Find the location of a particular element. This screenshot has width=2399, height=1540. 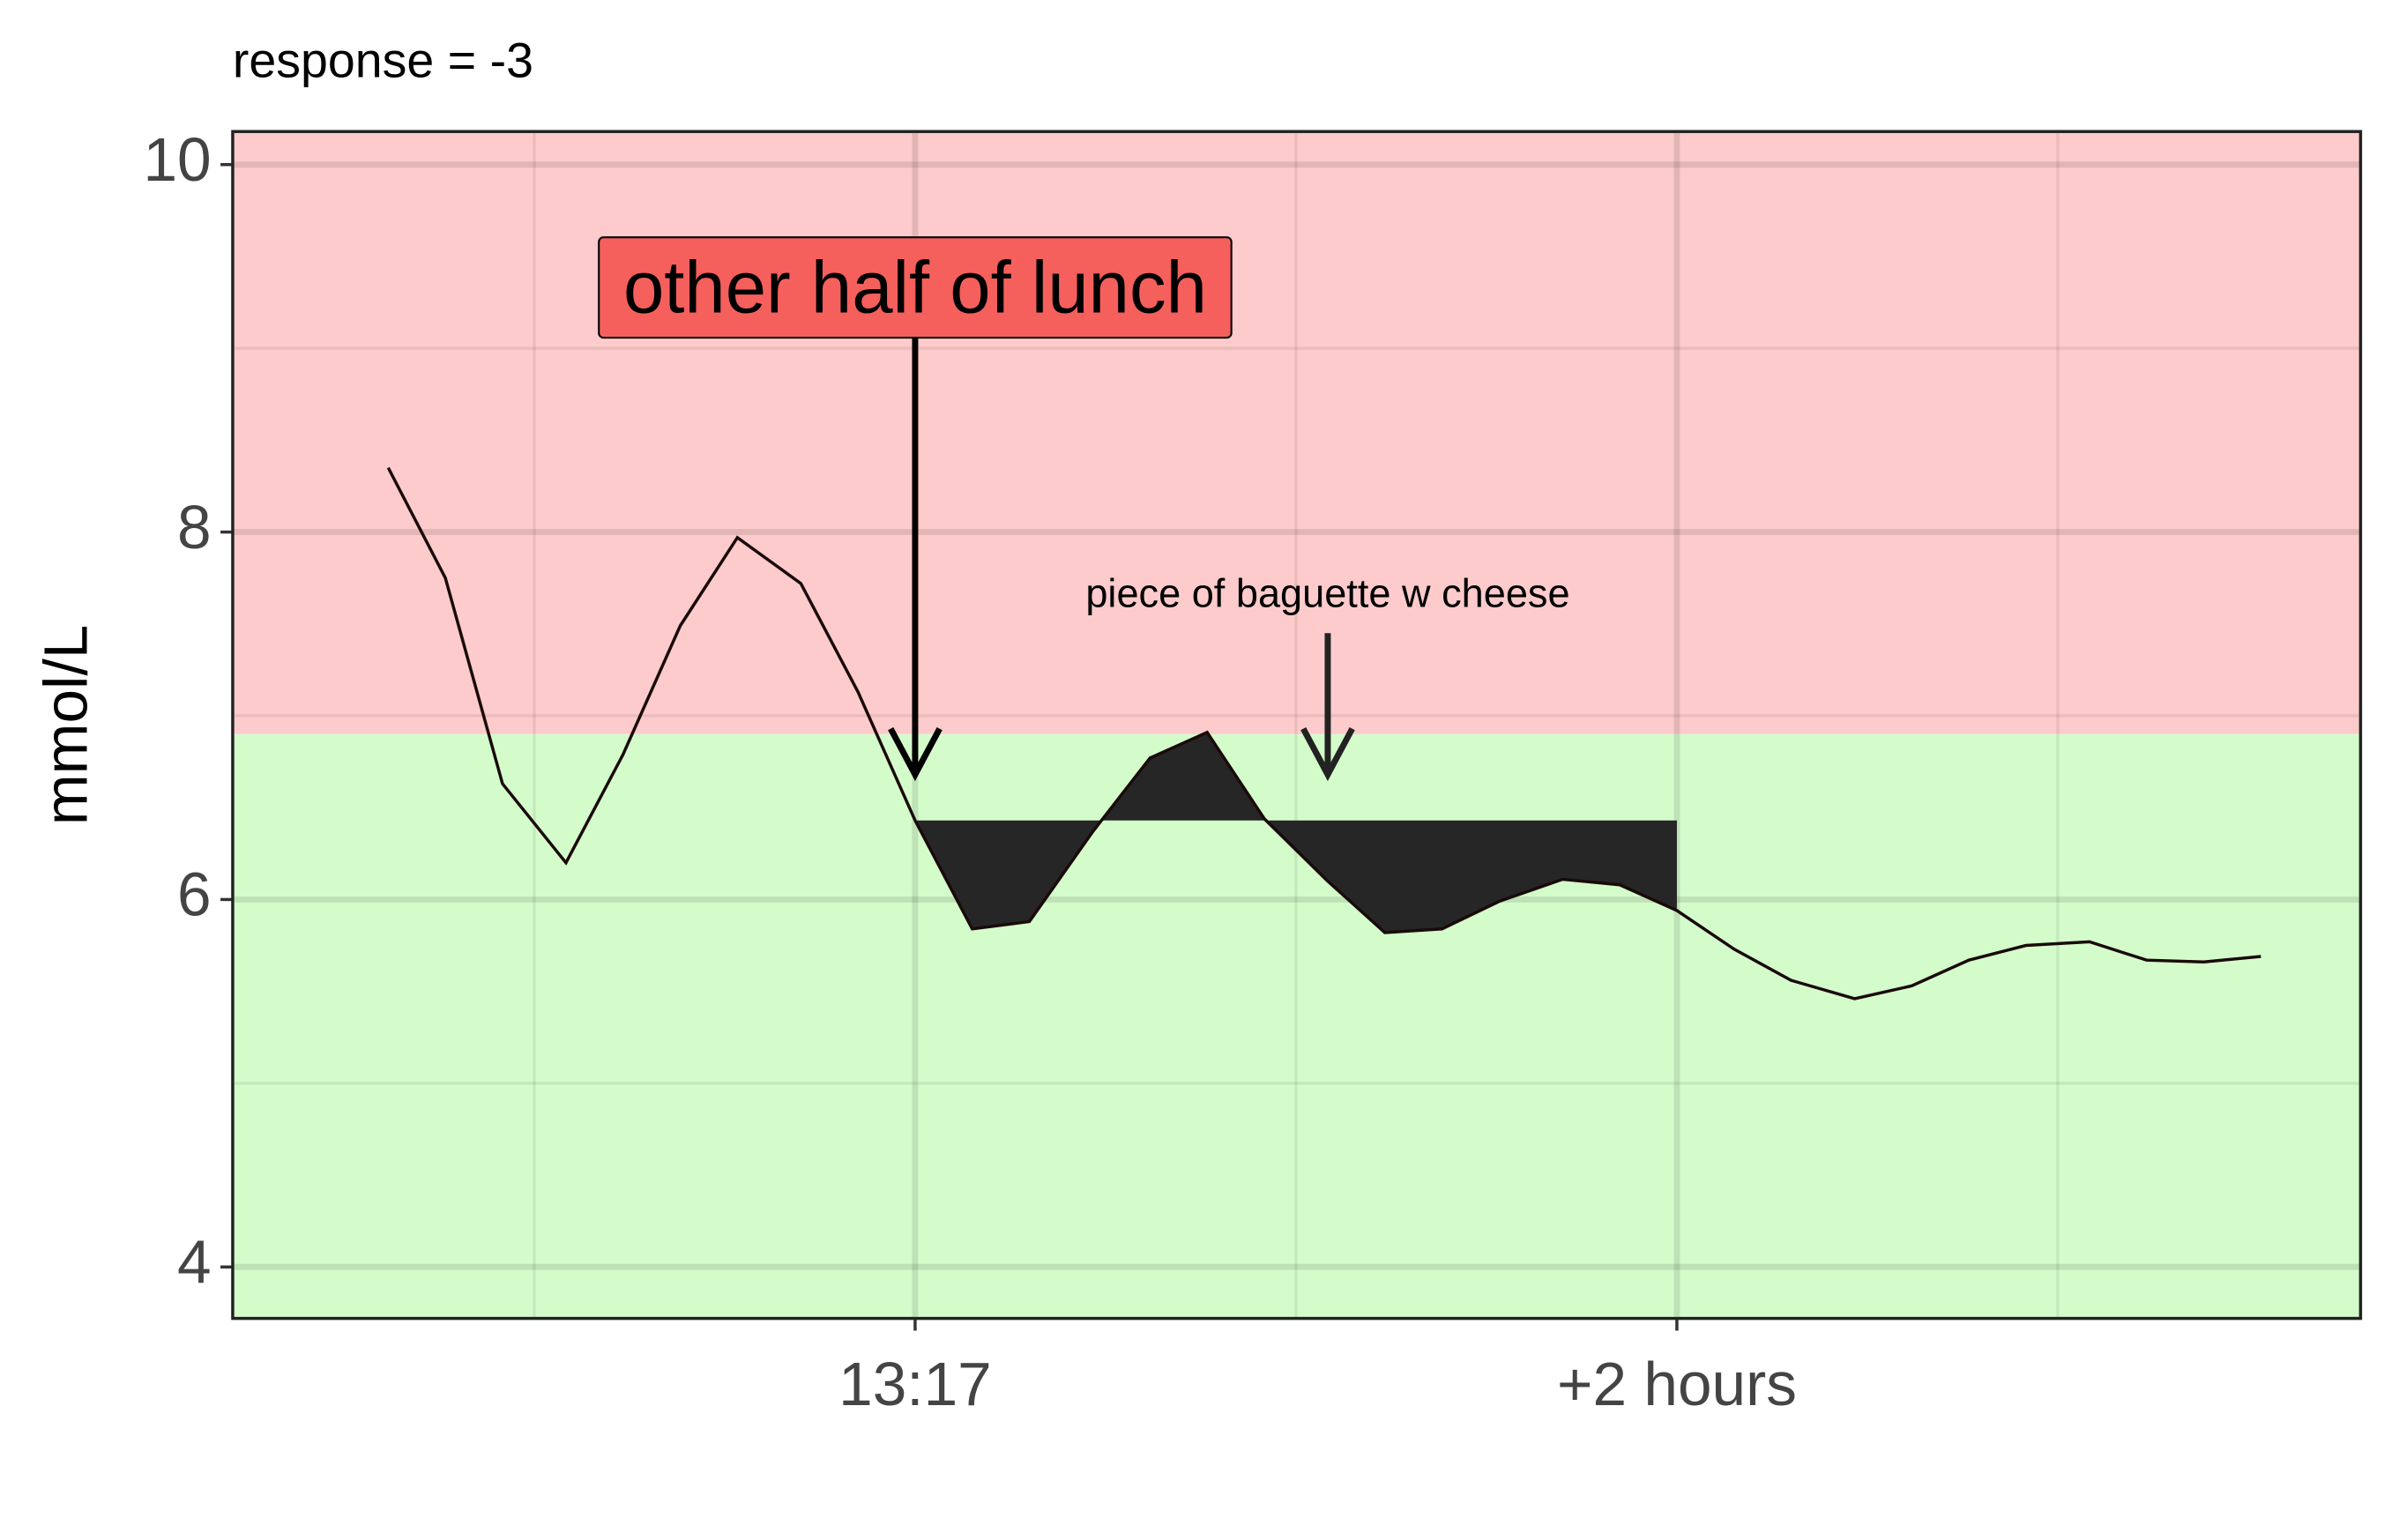

annotation-text: piece of baguette w cheese is located at coordinates (1327, 592).